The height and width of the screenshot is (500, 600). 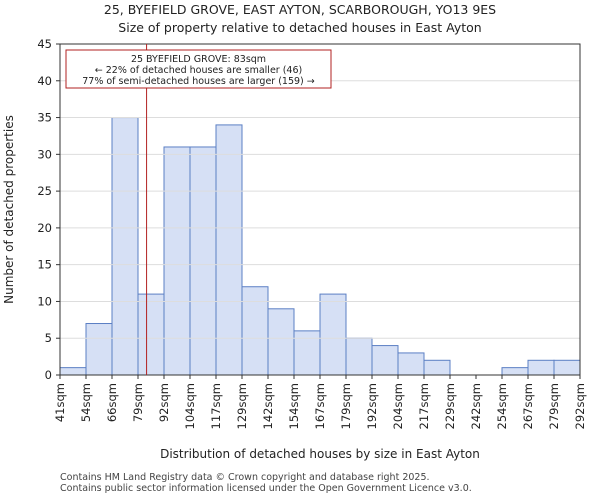 What do you see at coordinates (44, 265) in the screenshot?
I see `y-tick-label: 15` at bounding box center [44, 265].